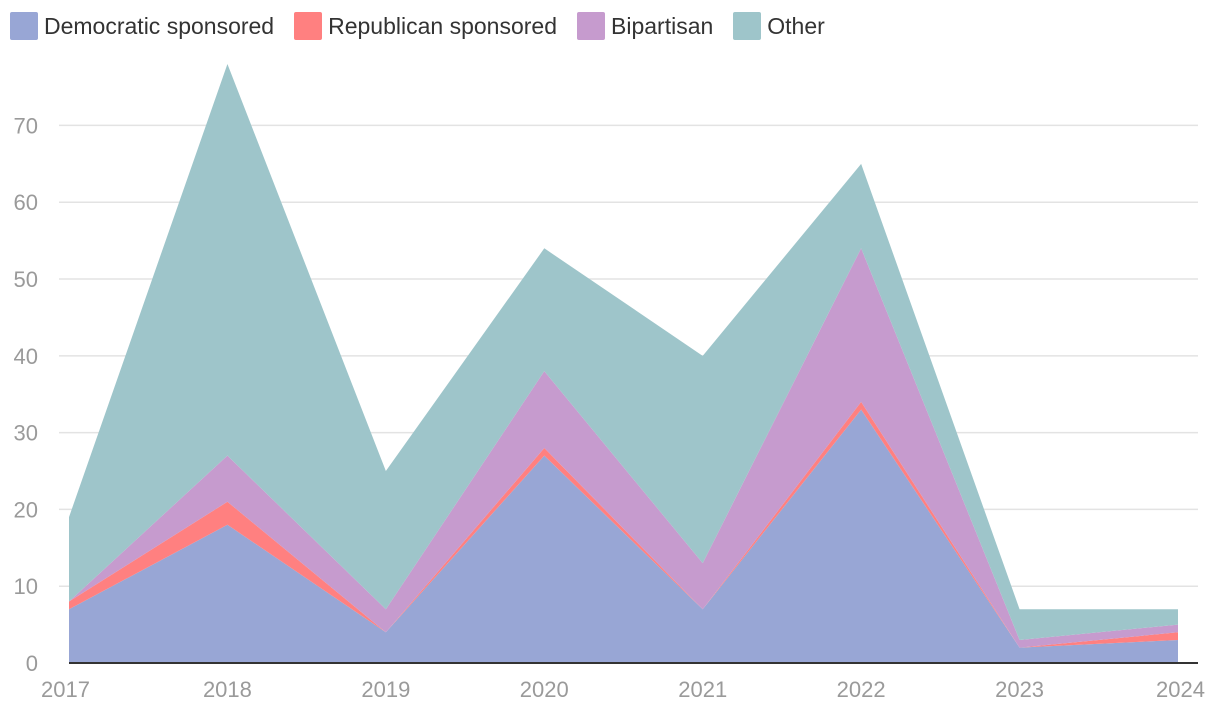  Describe the element at coordinates (26, 394) in the screenshot. I see `y-tick-labels: 0 10 20 30 40 50 60 70` at that location.